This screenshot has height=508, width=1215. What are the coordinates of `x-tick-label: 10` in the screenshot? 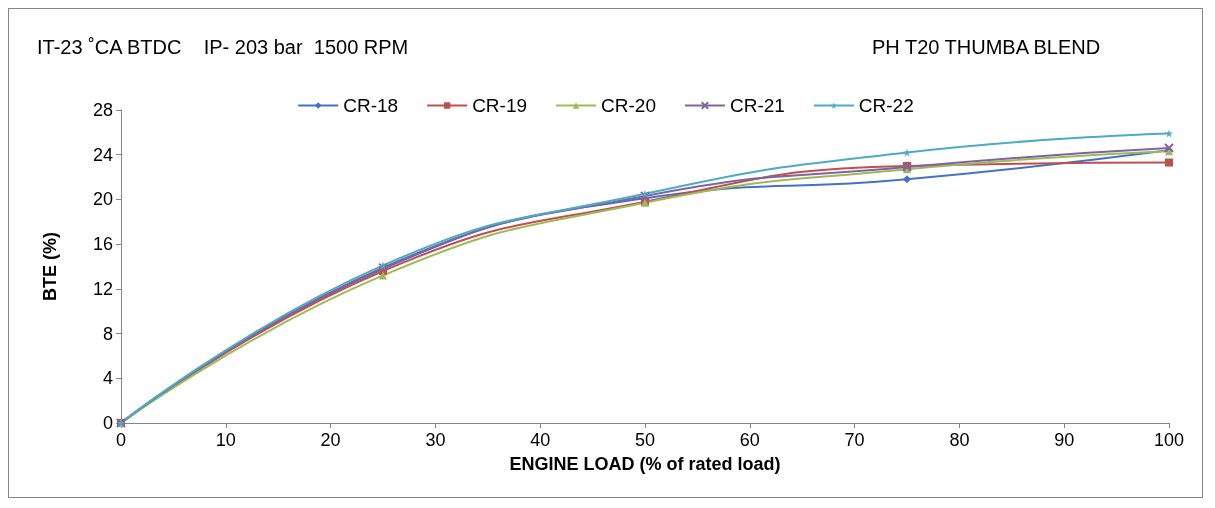 It's located at (225, 440).